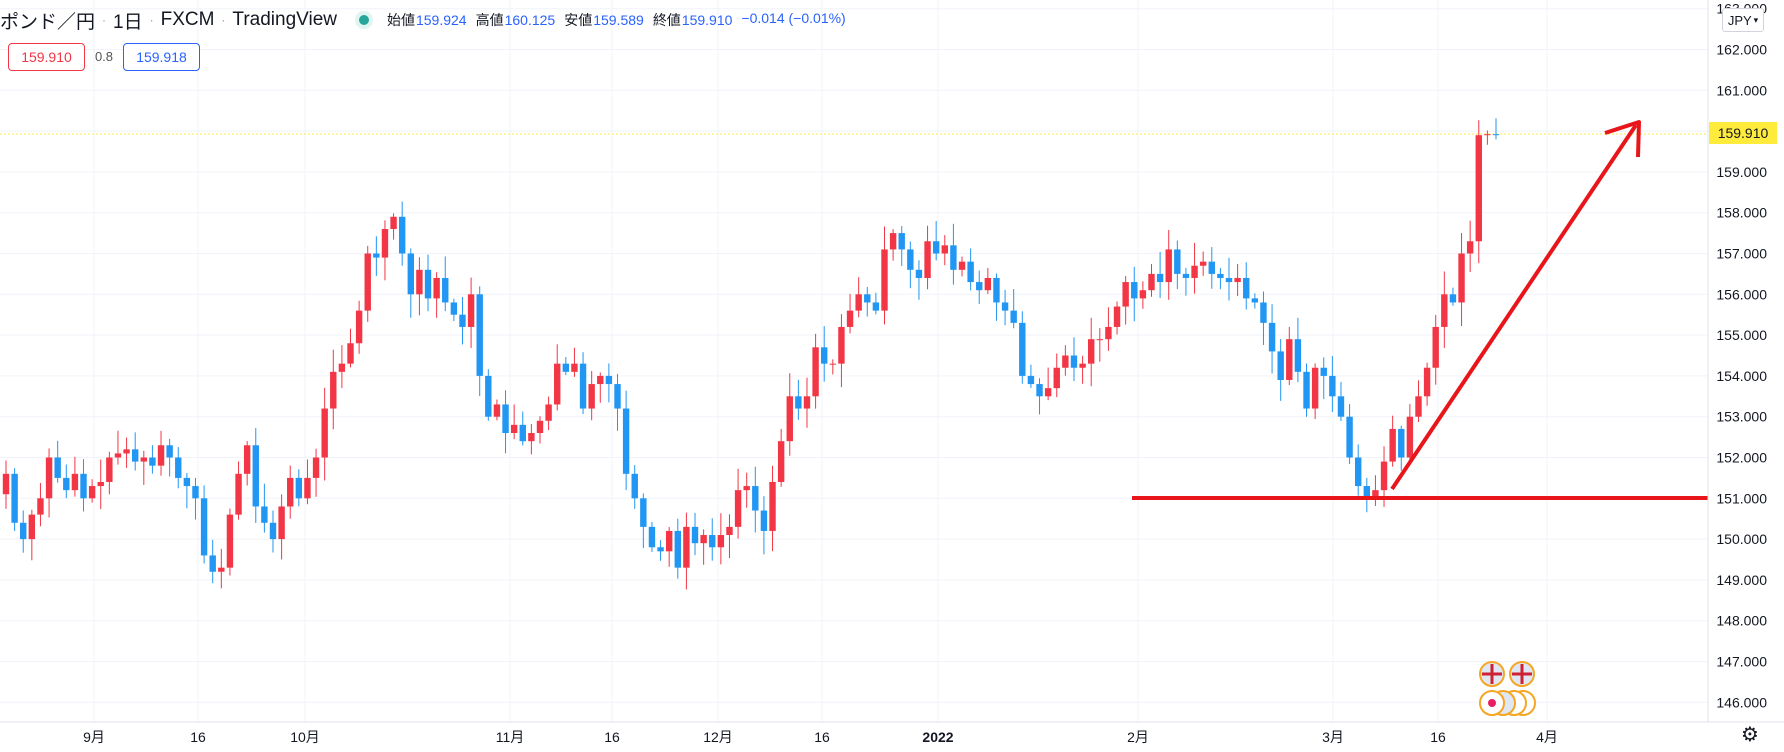 This screenshot has width=1784, height=752. I want to click on price-tick-label: 148.000, so click(1741, 621).